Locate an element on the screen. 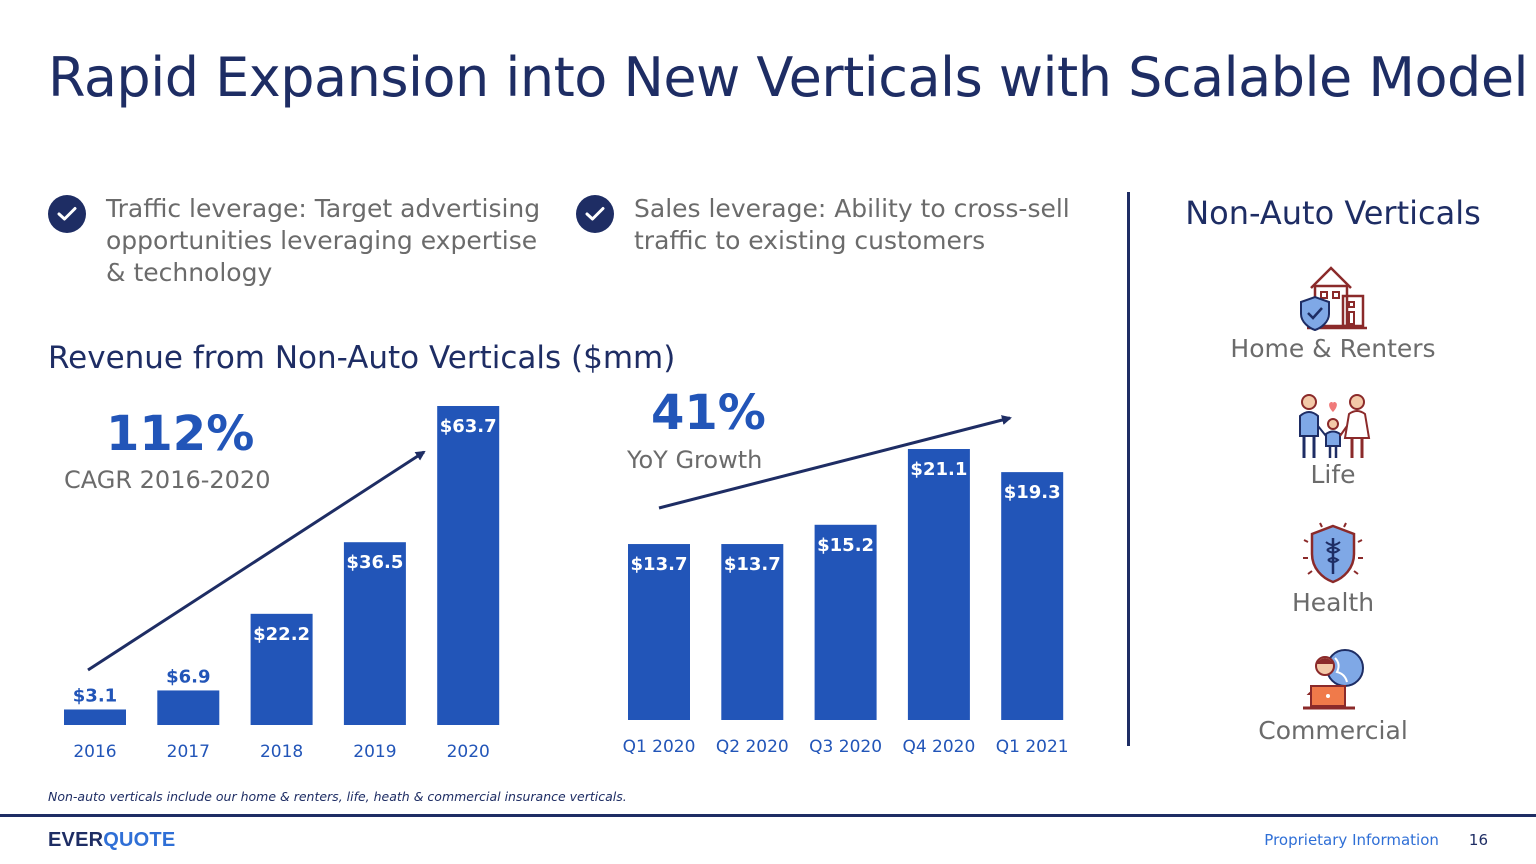  bar-value-label: $15.2 is located at coordinates (845, 545).